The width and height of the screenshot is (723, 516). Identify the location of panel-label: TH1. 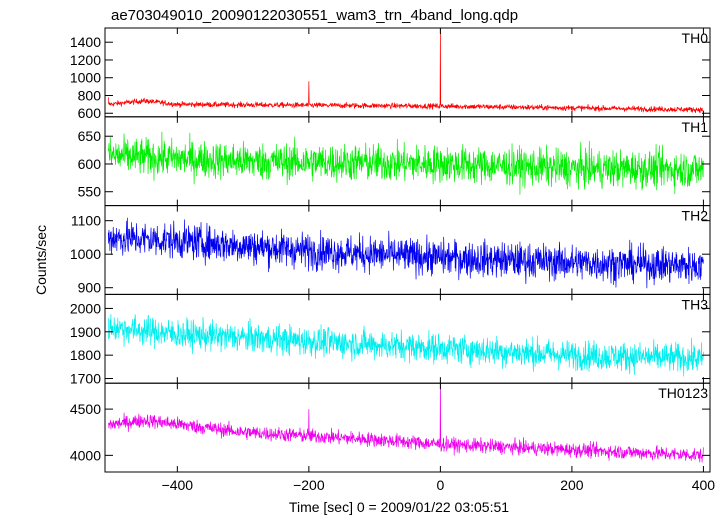
(695, 127).